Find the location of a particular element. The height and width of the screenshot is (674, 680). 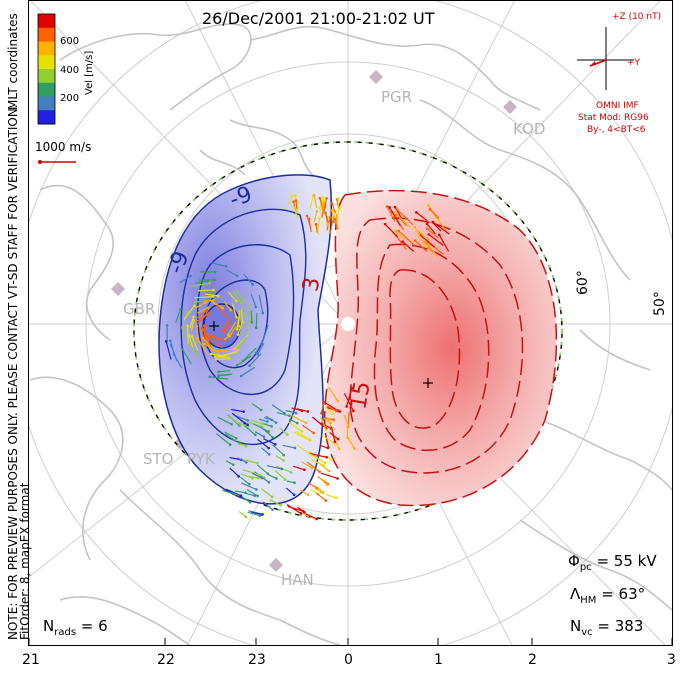

imf-z-label: +Z (10 nT) is located at coordinates (637, 17).